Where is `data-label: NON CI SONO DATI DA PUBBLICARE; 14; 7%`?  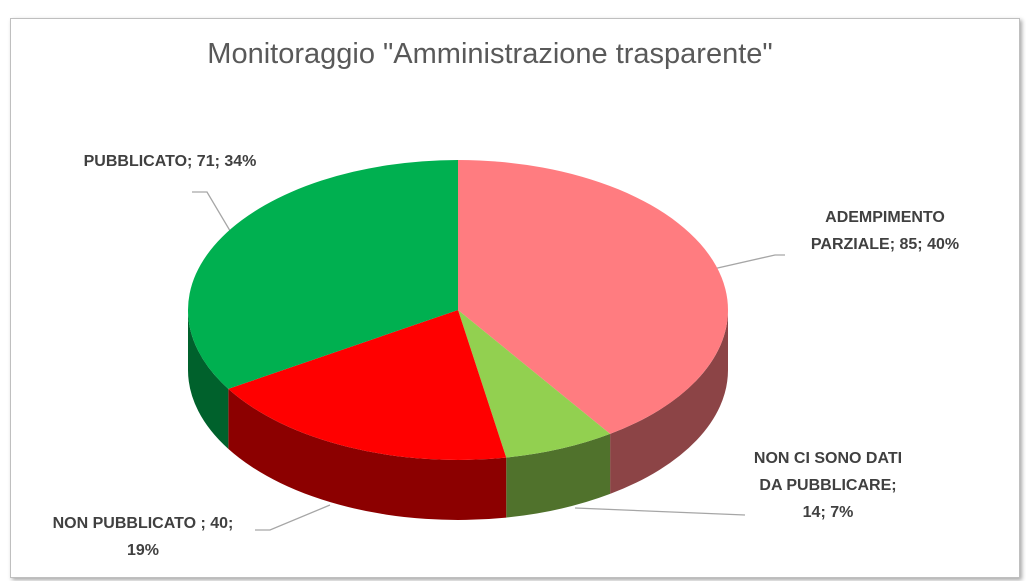 data-label: NON CI SONO DATI DA PUBBLICARE; 14; 7% is located at coordinates (828, 485).